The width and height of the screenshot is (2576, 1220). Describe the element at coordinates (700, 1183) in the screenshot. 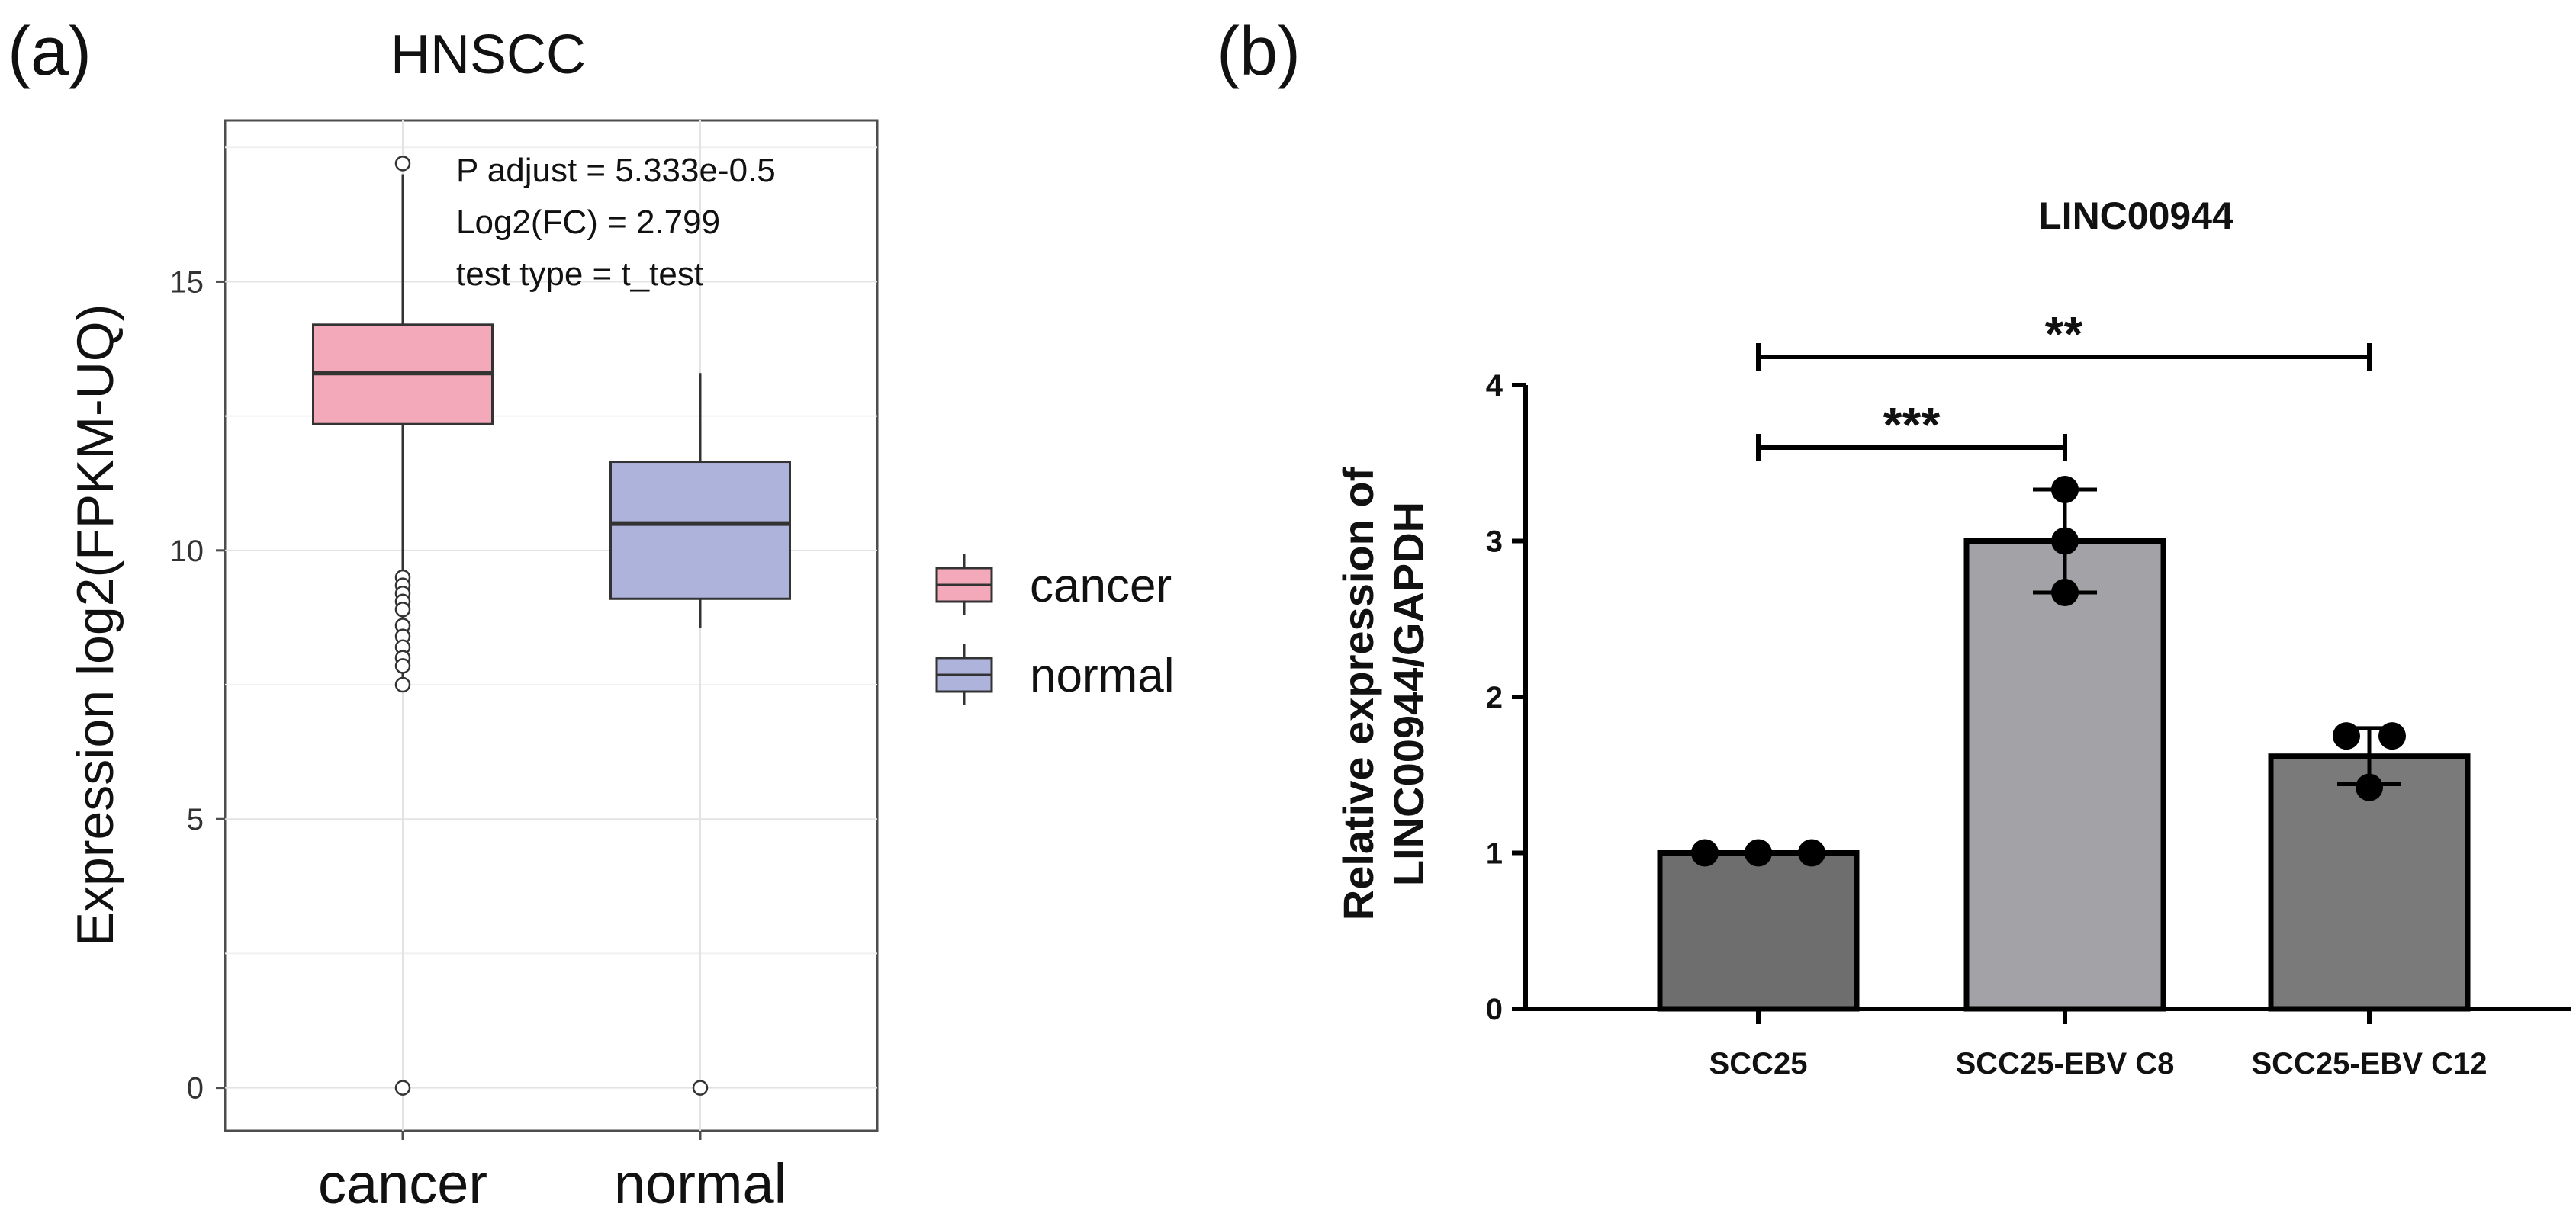

I see `x-tick-label: normal` at that location.